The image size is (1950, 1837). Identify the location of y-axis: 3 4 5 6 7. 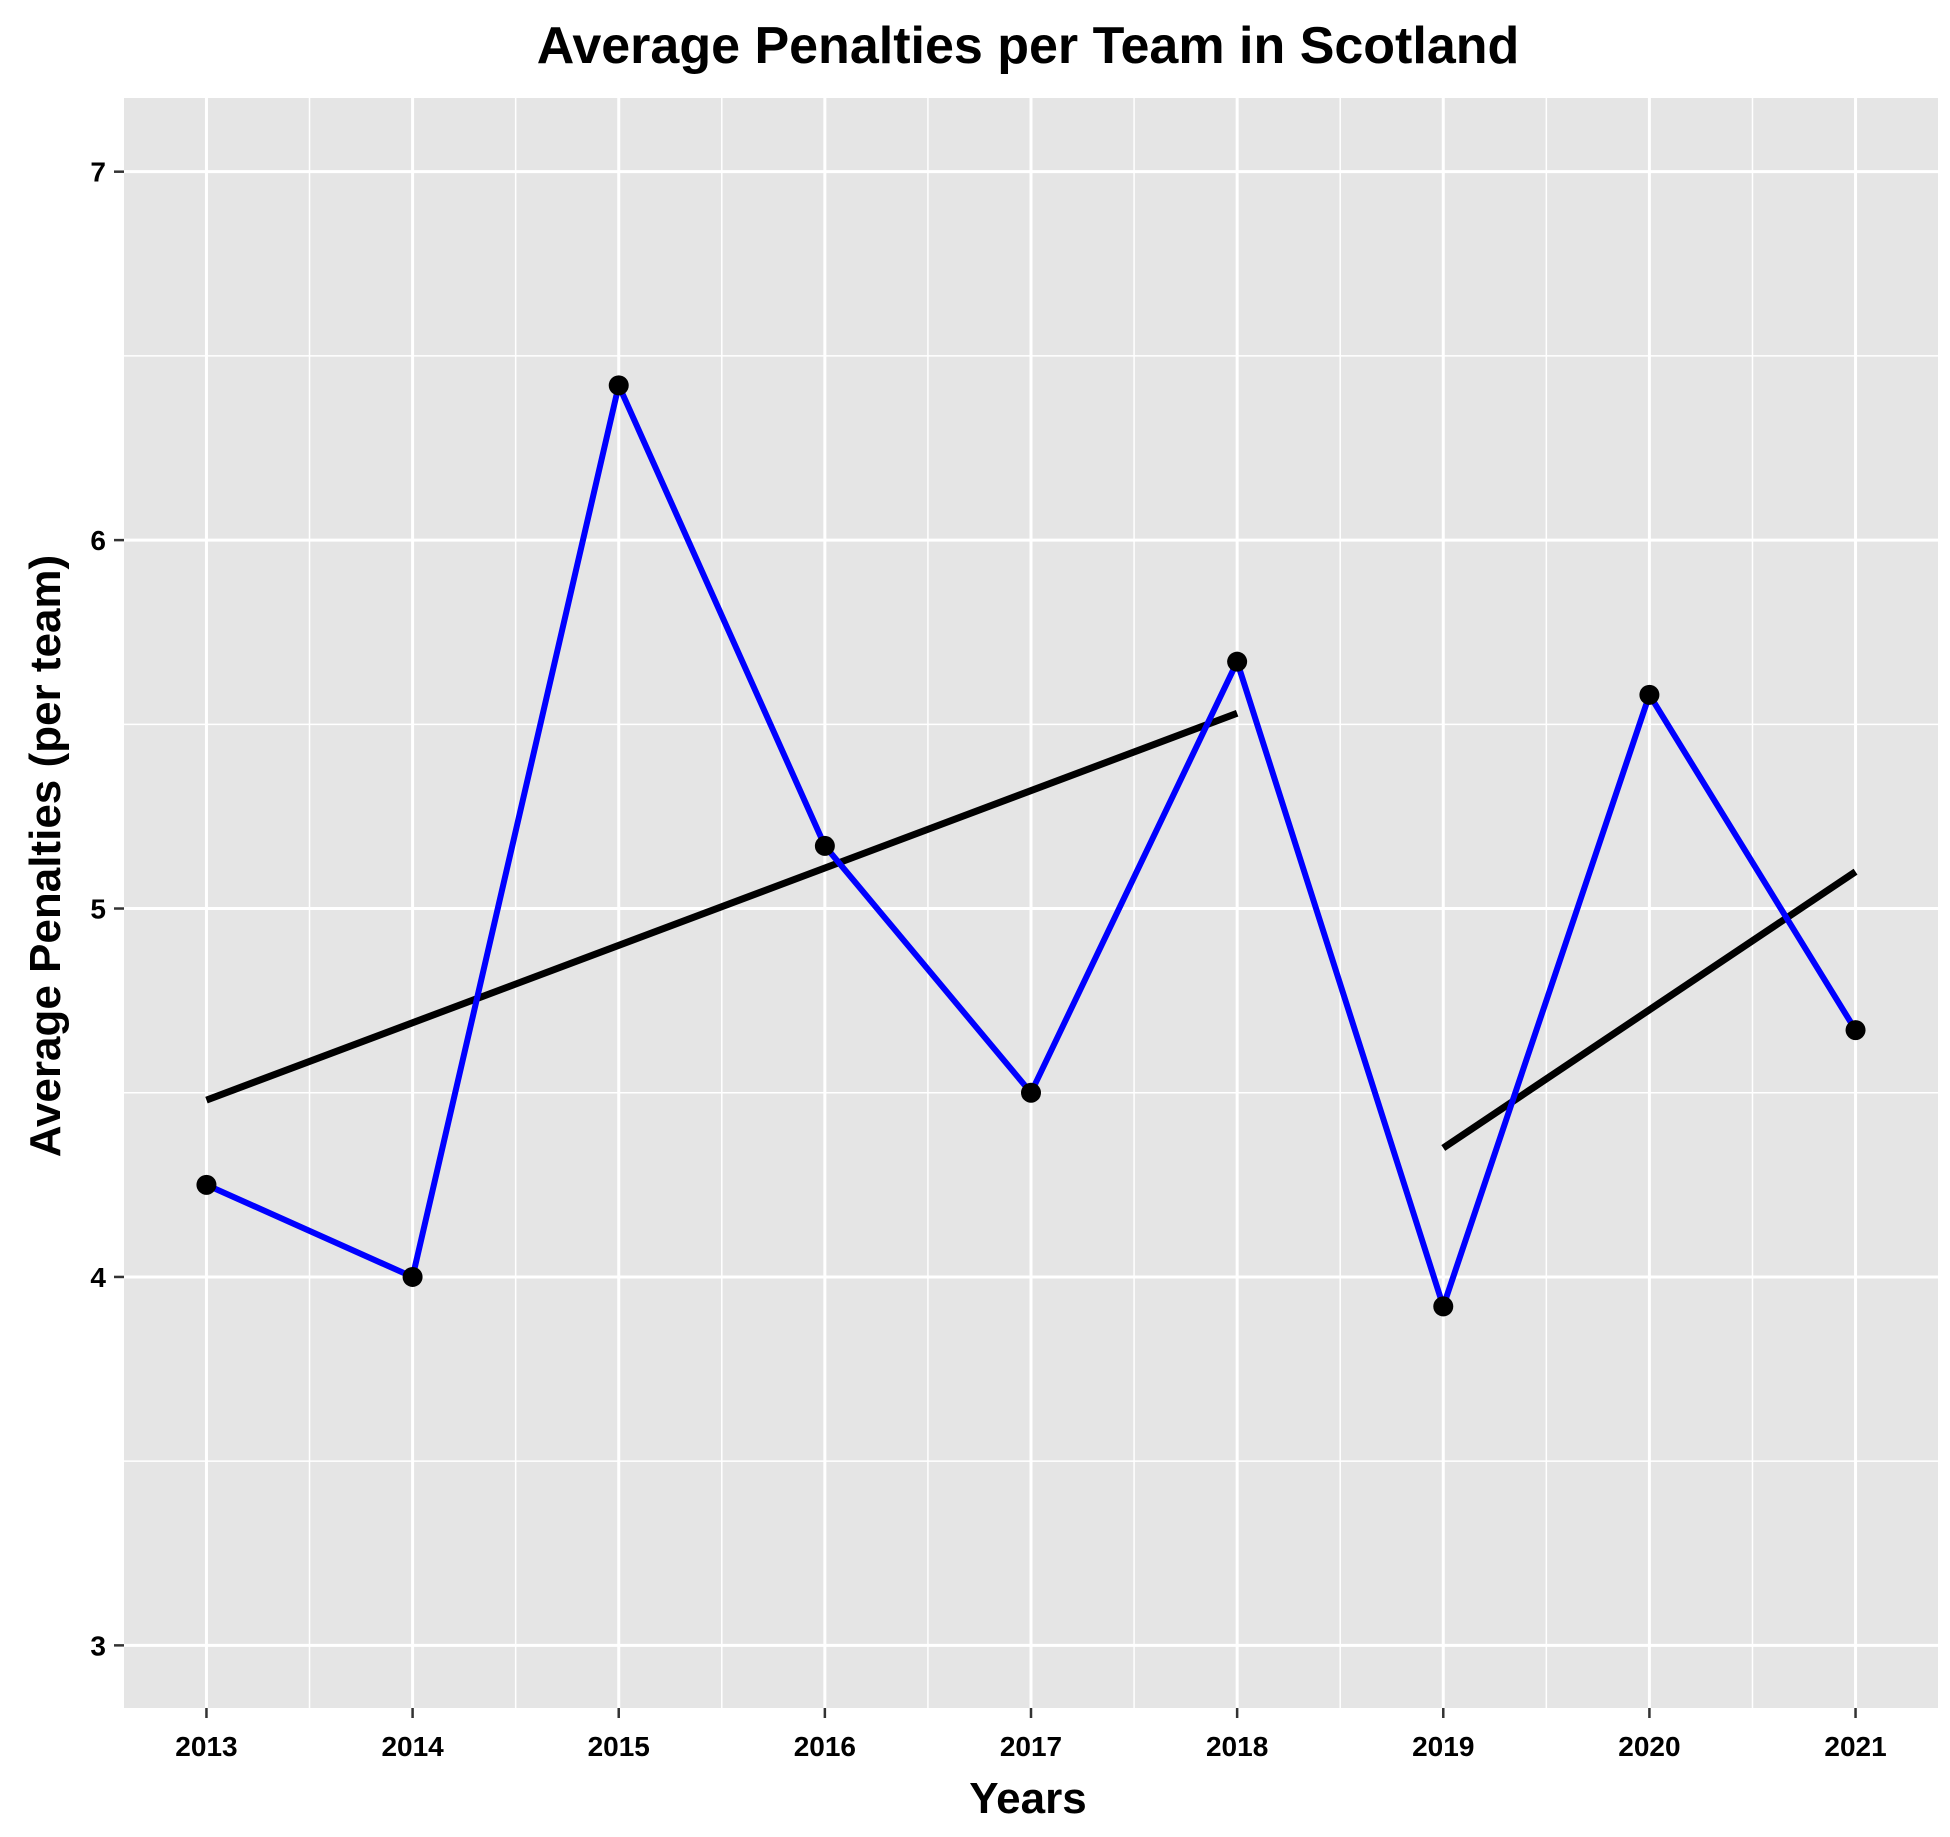
(107, 909).